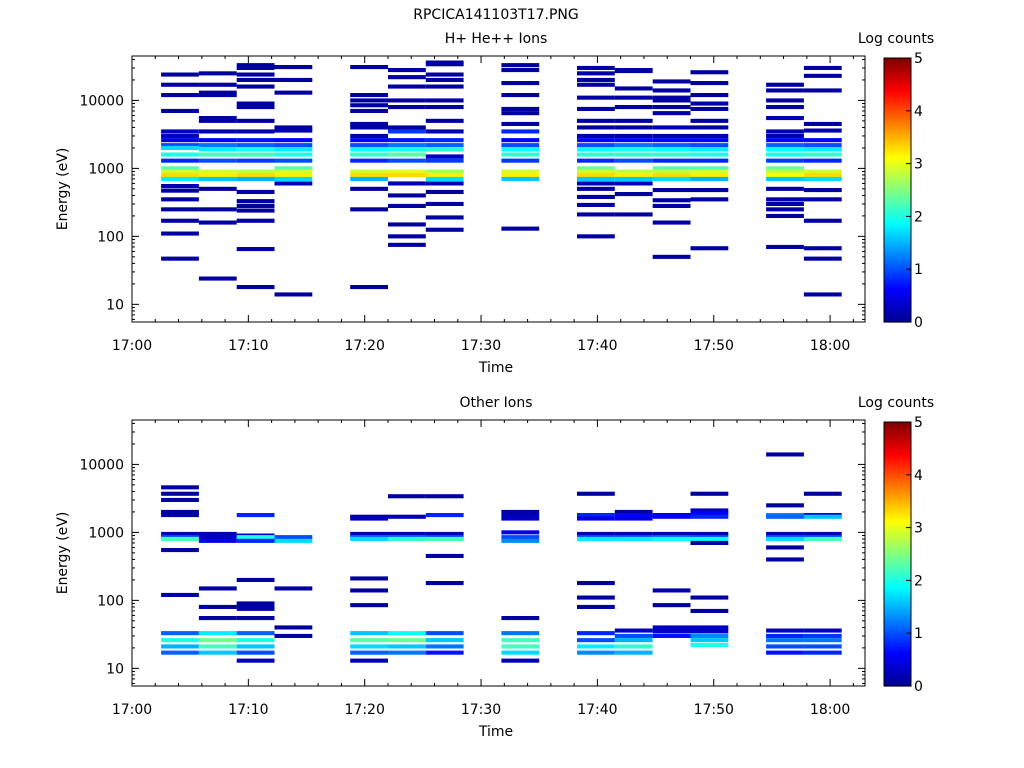 The height and width of the screenshot is (768, 1024). Describe the element at coordinates (132, 710) in the screenshot. I see `x-tick-label: 17:00` at that location.